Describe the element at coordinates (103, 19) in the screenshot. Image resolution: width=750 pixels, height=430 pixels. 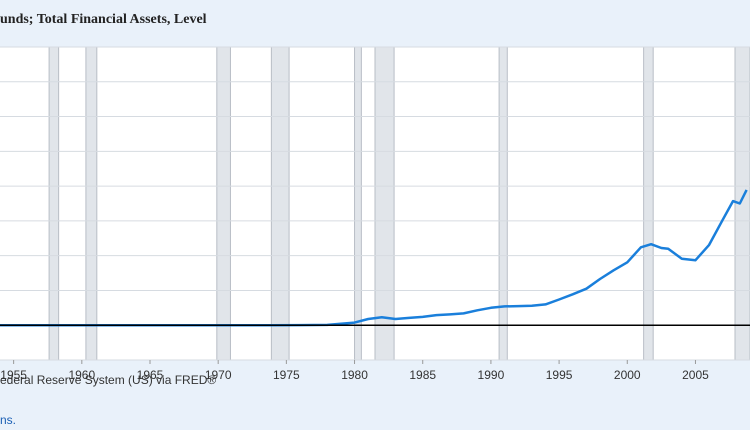
I see `chart-title: unds; Total Financial Assets, Level` at that location.